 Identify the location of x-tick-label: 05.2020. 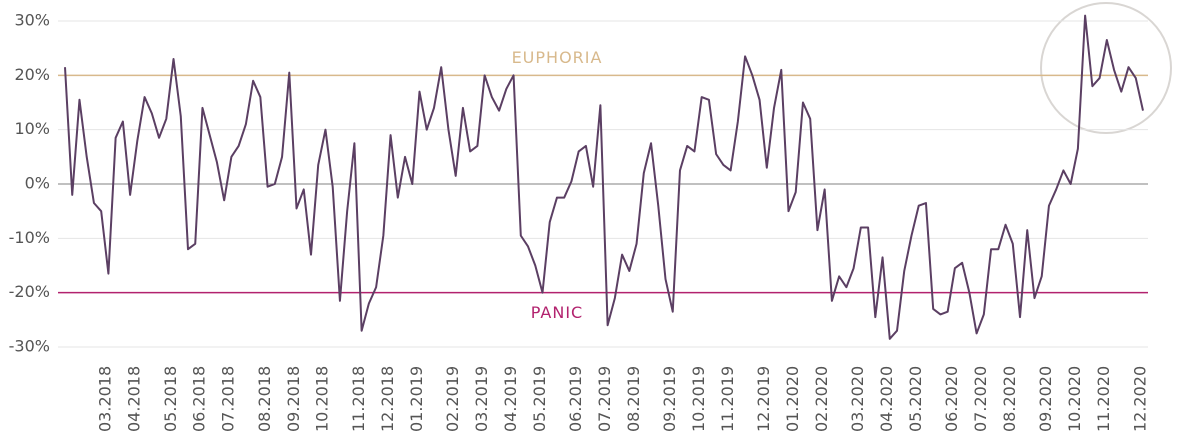
(915, 399).